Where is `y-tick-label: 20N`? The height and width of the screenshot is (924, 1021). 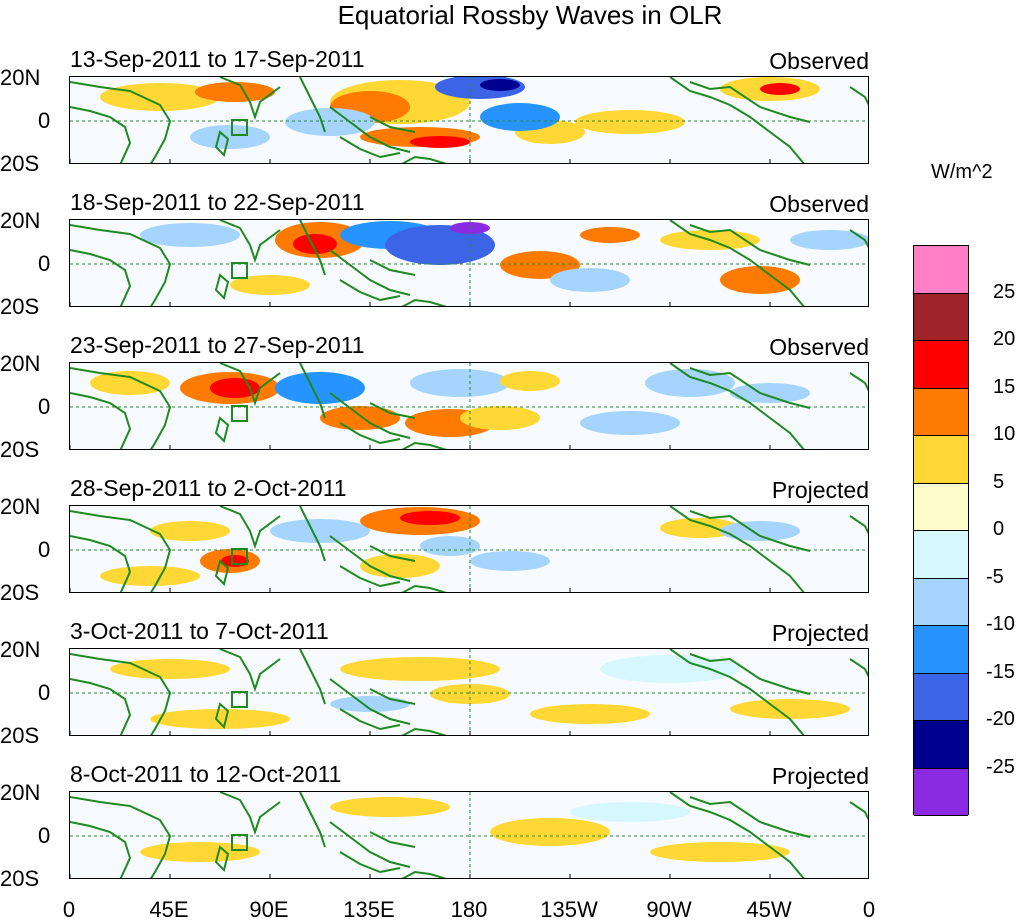
y-tick-label: 20N is located at coordinates (20, 77).